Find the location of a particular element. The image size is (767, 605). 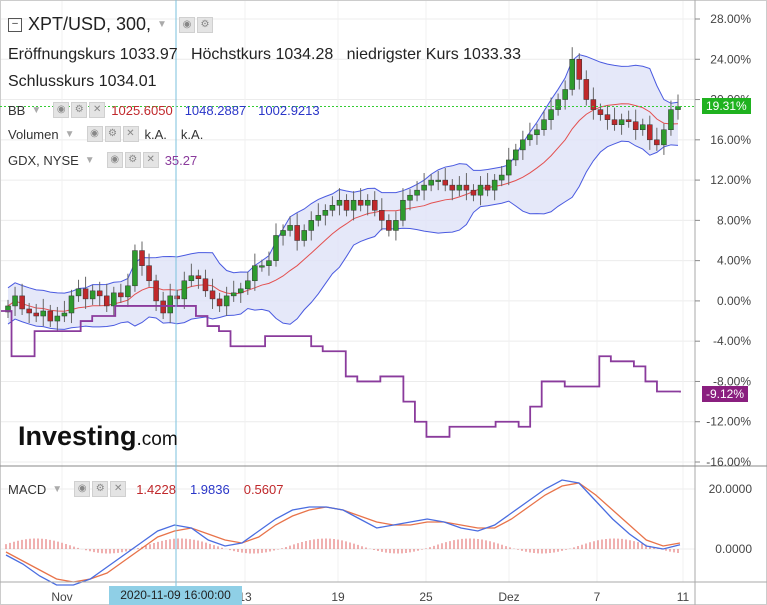

symbol-label: XPT/USD, 300, is located at coordinates (90, 24).